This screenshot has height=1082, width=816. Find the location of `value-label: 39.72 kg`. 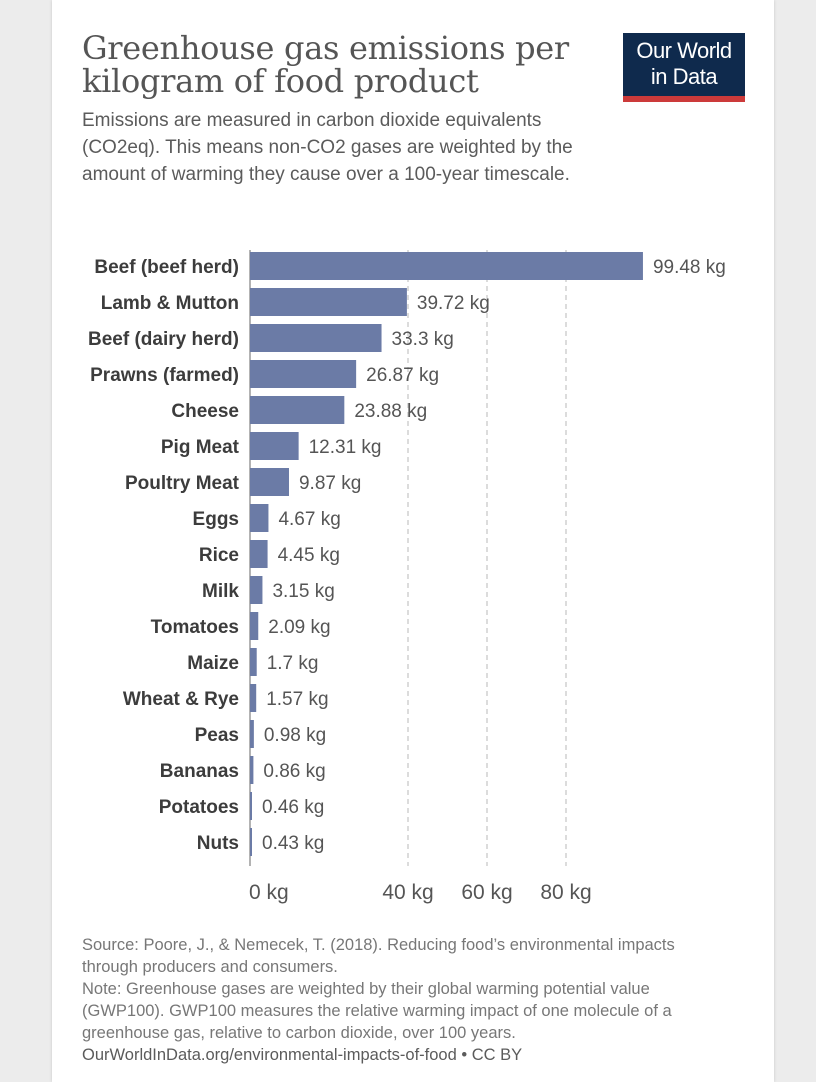

value-label: 39.72 kg is located at coordinates (453, 303).